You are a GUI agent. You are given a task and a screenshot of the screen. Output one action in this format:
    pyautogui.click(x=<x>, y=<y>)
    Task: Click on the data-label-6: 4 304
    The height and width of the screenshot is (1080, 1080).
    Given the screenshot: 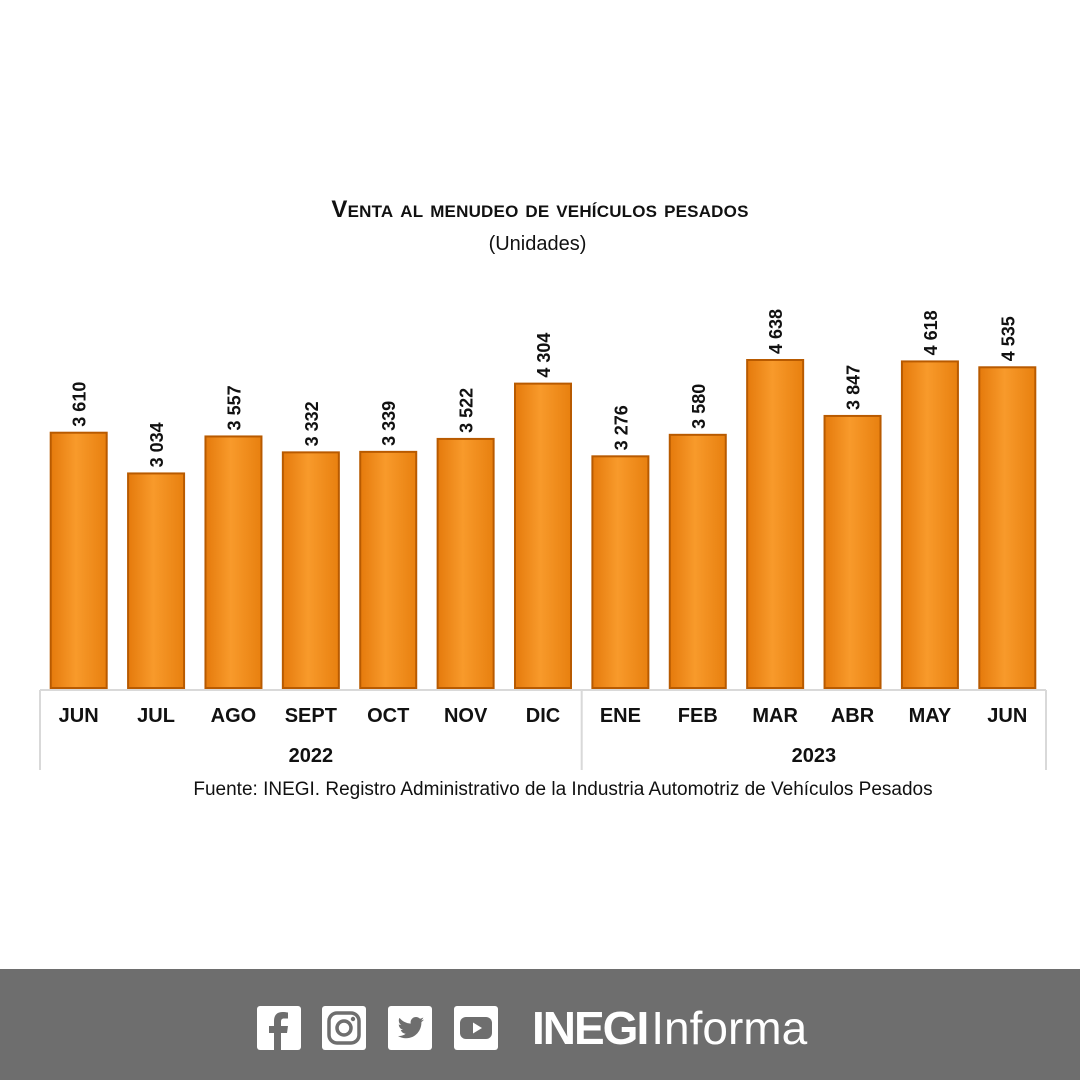 What is the action you would take?
    pyautogui.click(x=544, y=355)
    